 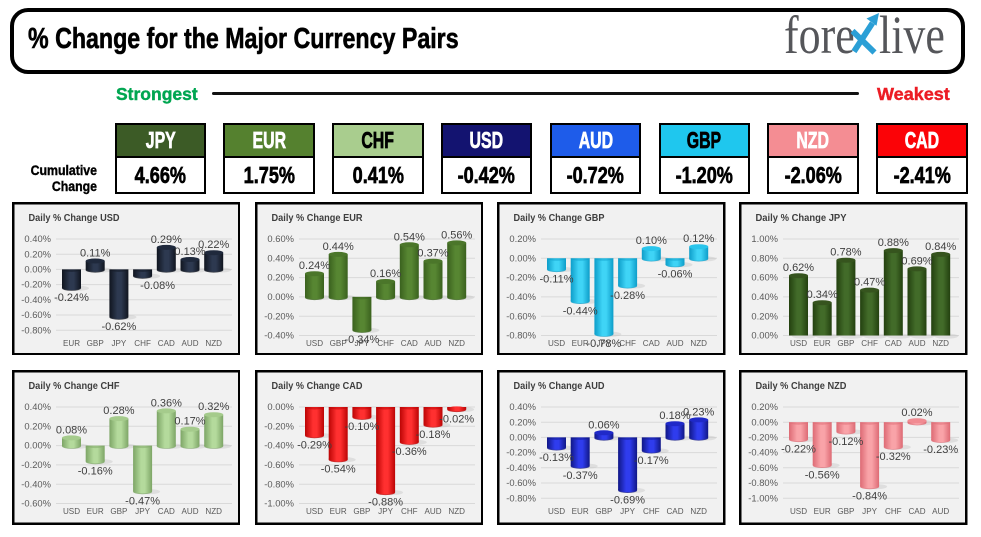 I want to click on svg-text: -0.36%, so click(x=408, y=452).